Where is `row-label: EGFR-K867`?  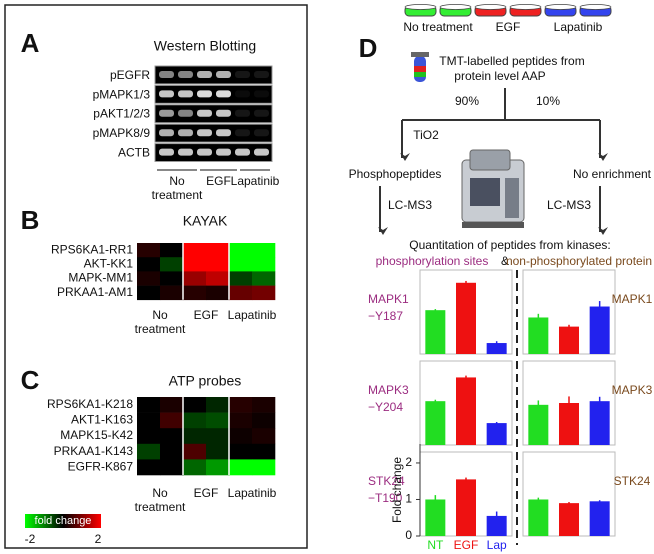
row-label: EGFR-K867 is located at coordinates (101, 466).